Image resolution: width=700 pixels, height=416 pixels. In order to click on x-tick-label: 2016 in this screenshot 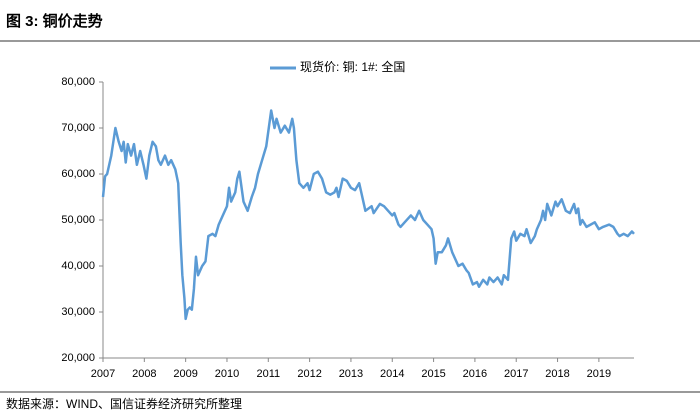, I will do `click(475, 374)`.